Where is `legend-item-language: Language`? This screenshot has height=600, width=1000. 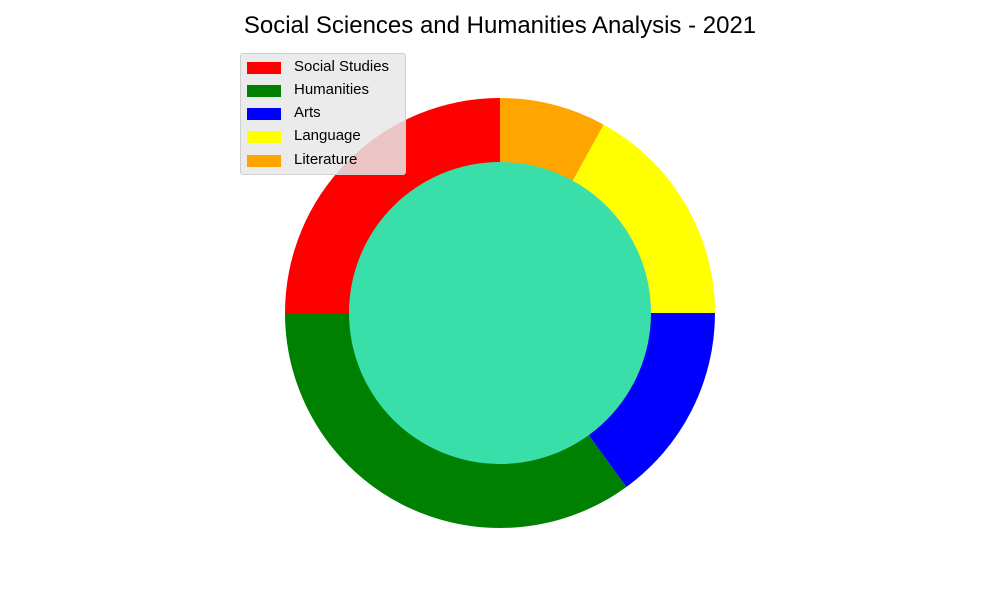
legend-item-language: Language is located at coordinates (326, 136).